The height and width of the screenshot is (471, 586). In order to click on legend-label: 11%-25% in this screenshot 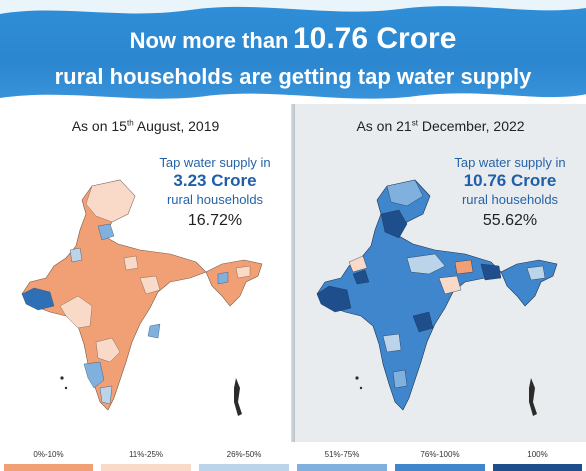, I will do `click(146, 454)`.